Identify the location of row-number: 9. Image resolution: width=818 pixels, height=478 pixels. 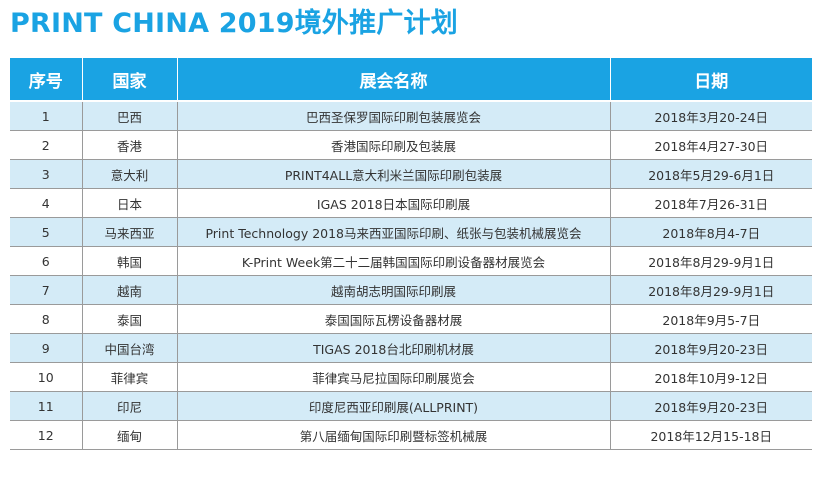
(46, 348).